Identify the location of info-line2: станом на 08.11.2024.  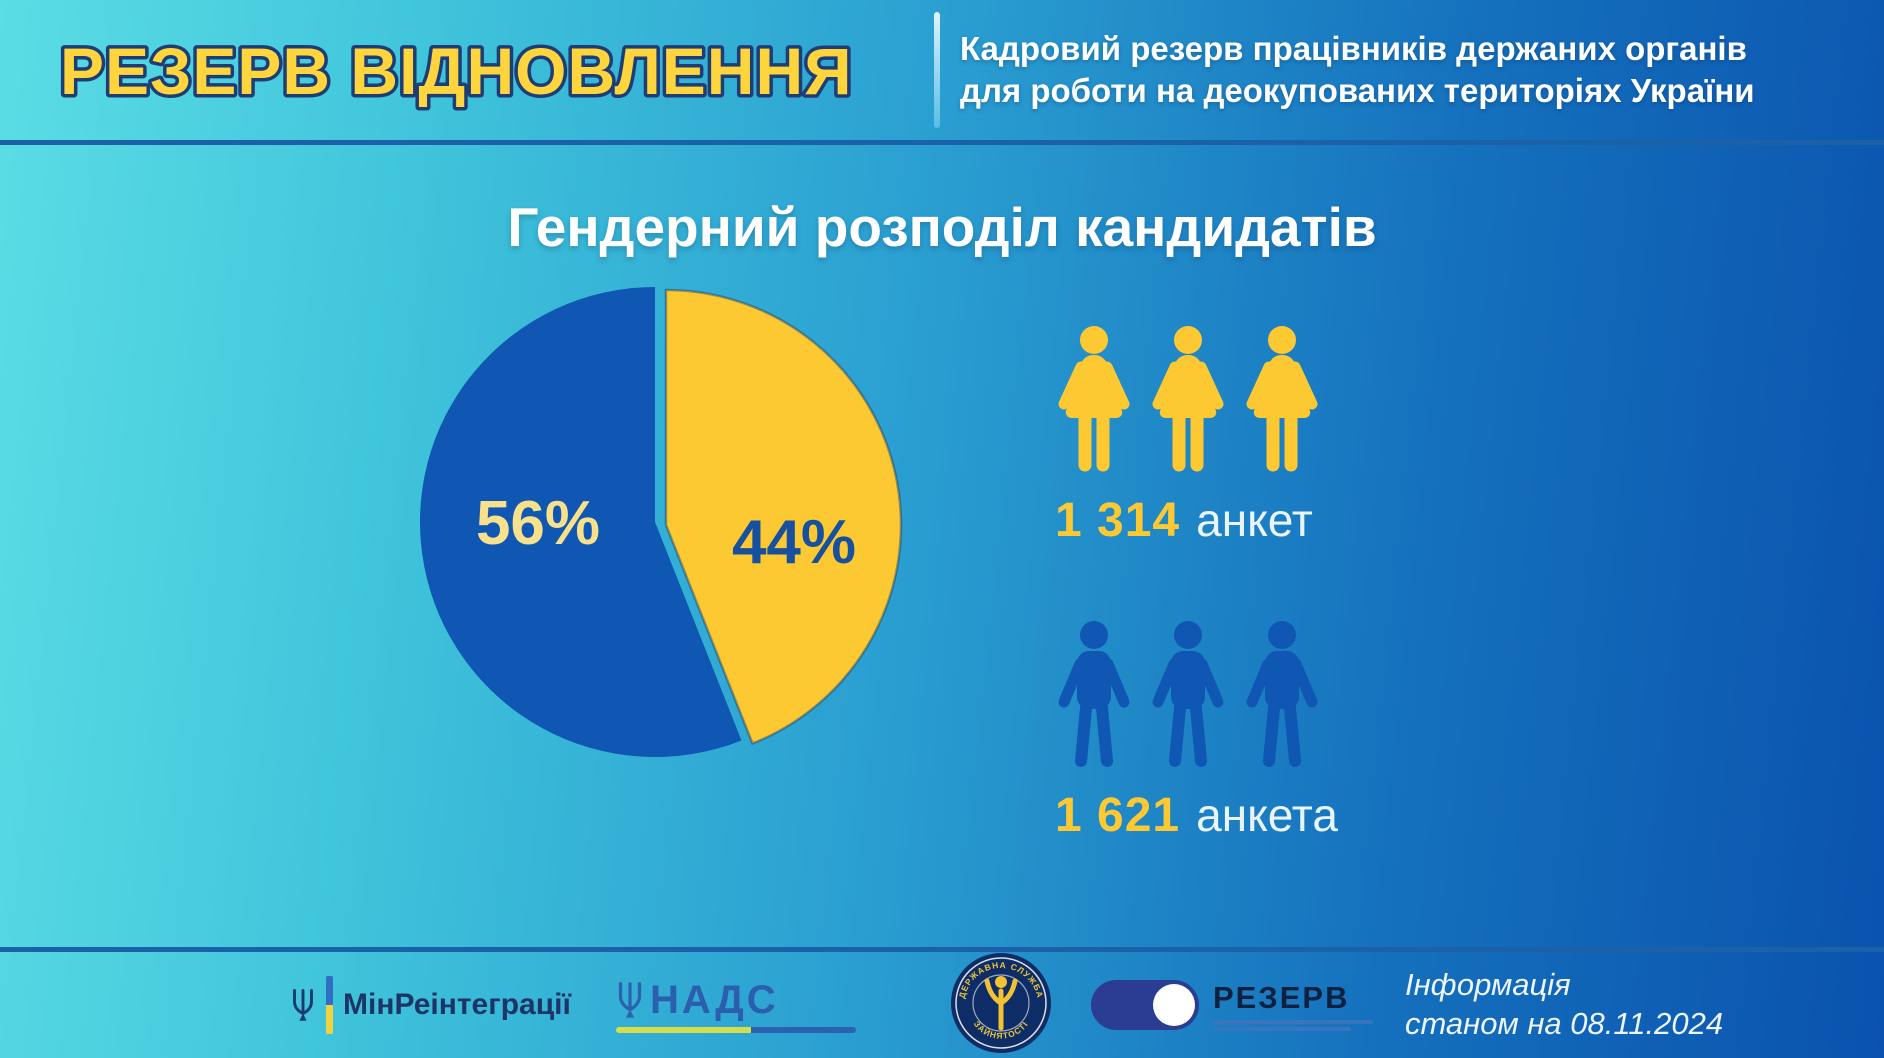
(1564, 1023).